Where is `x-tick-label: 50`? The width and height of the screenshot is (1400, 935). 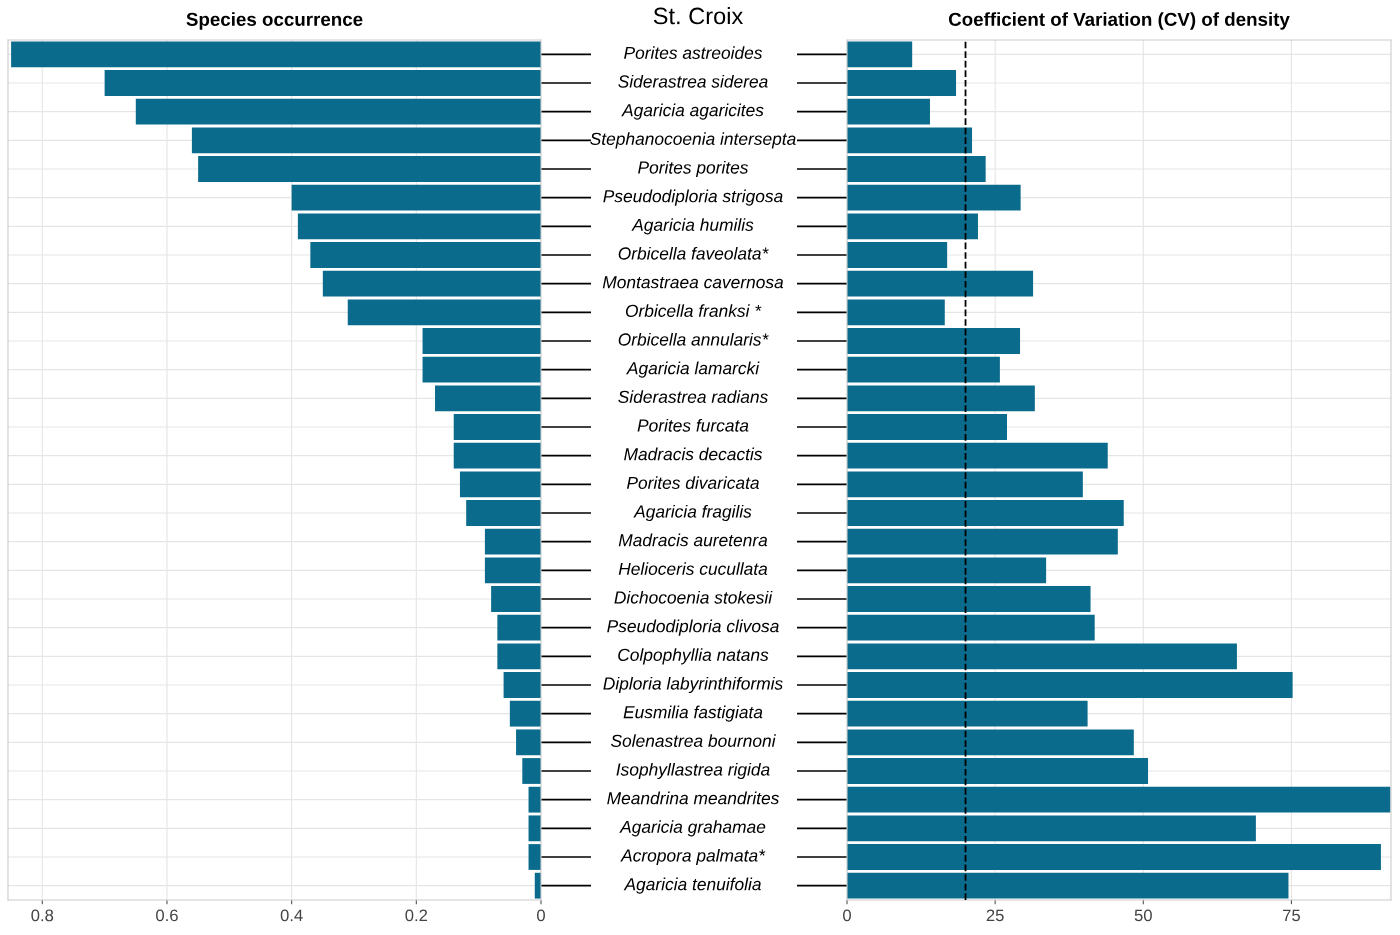 x-tick-label: 50 is located at coordinates (1143, 915).